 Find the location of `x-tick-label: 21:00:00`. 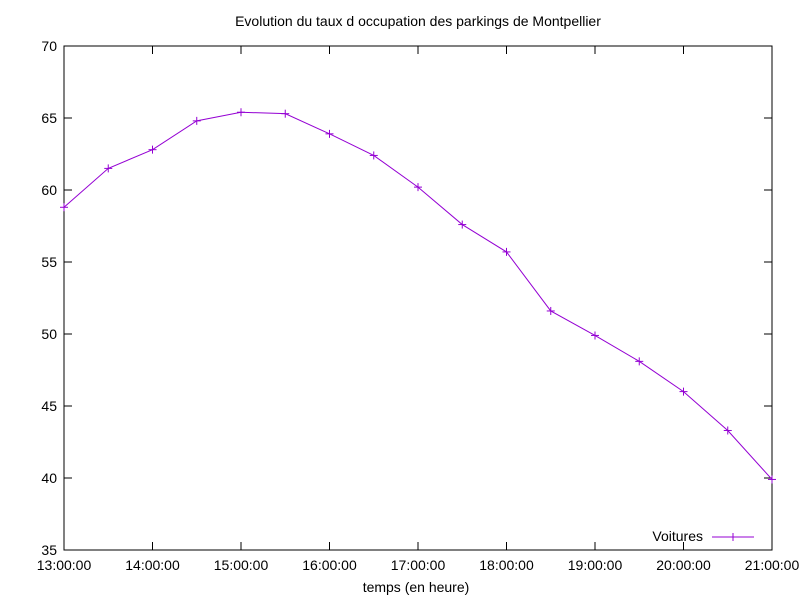

x-tick-label: 21:00:00 is located at coordinates (772, 565).